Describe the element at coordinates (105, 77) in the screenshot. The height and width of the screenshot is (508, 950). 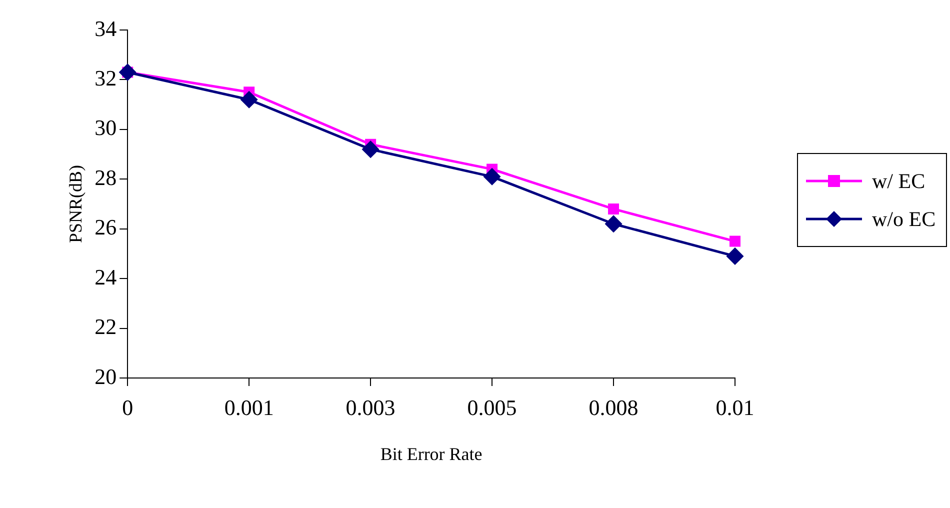
I see `y-tick-label: 32` at that location.